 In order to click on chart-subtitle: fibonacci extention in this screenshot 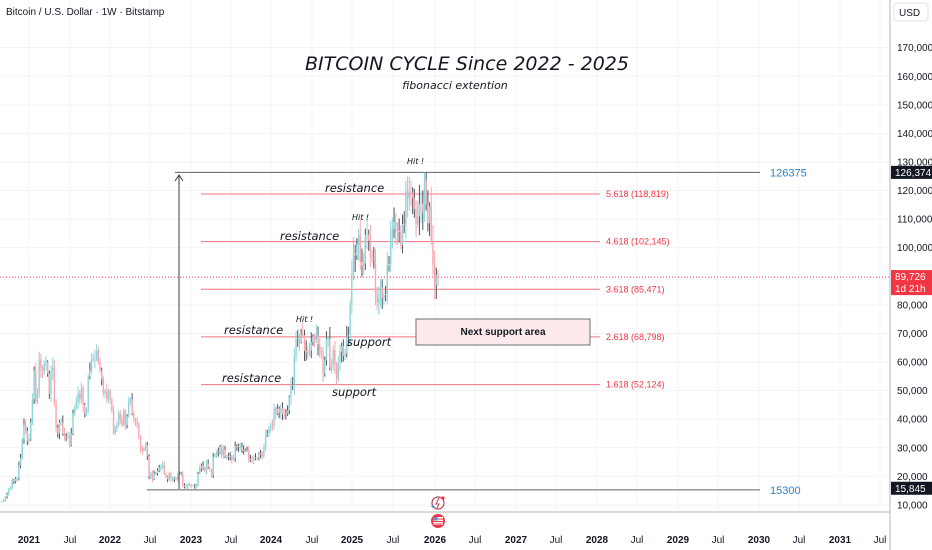, I will do `click(455, 85)`.